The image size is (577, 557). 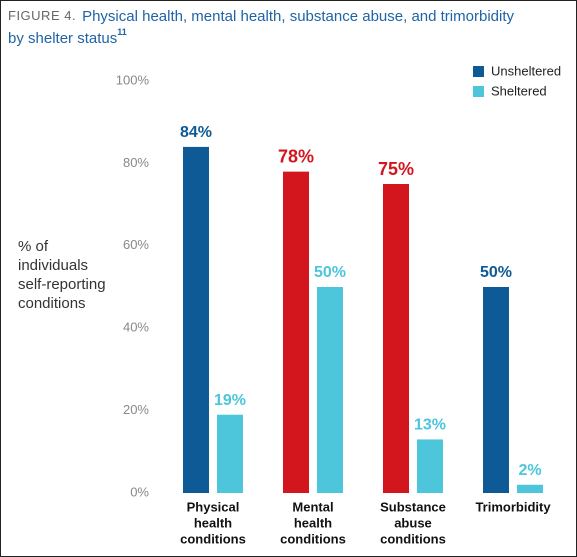 What do you see at coordinates (196, 132) in the screenshot?
I see `data-label: 84%` at bounding box center [196, 132].